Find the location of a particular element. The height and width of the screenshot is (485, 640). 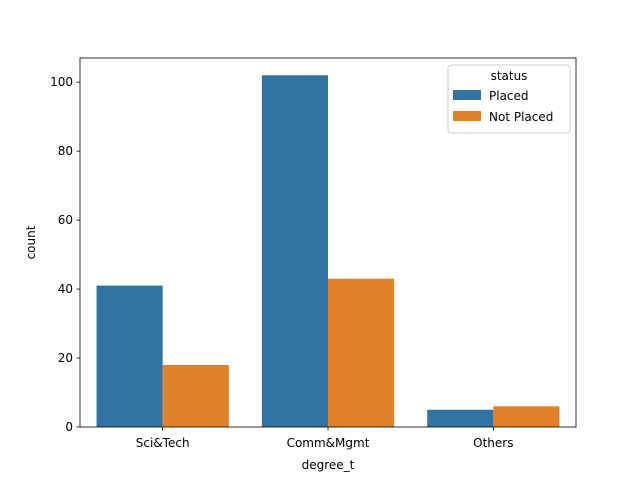

legend: status Placed Not Placed is located at coordinates (509, 99).